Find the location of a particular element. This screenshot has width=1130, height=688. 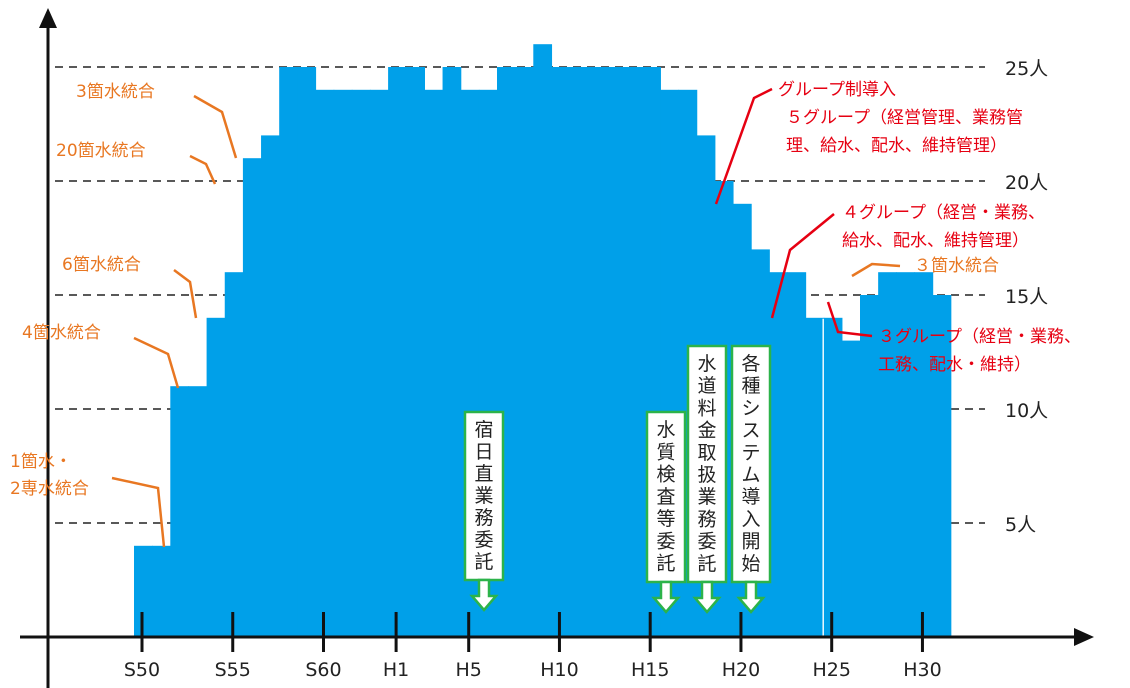

area-step-2013 is located at coordinates (833, 477).